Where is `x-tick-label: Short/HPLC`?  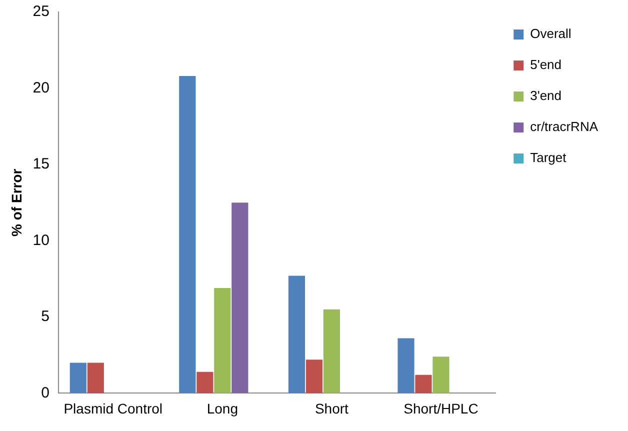 x-tick-label: Short/HPLC is located at coordinates (441, 408).